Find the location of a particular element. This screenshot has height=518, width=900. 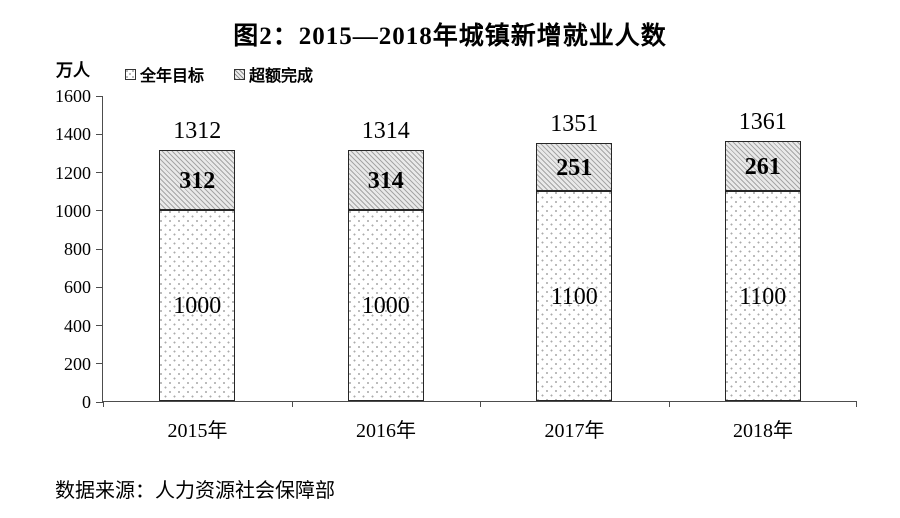

y-axis-tick-label: 1400 is located at coordinates (73, 134).